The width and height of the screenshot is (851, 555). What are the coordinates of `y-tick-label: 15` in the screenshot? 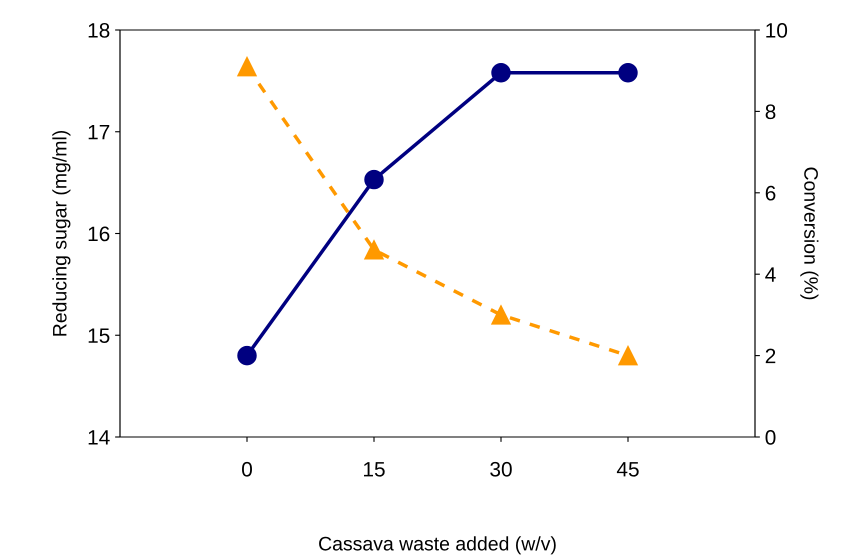 It's located at (99, 336).